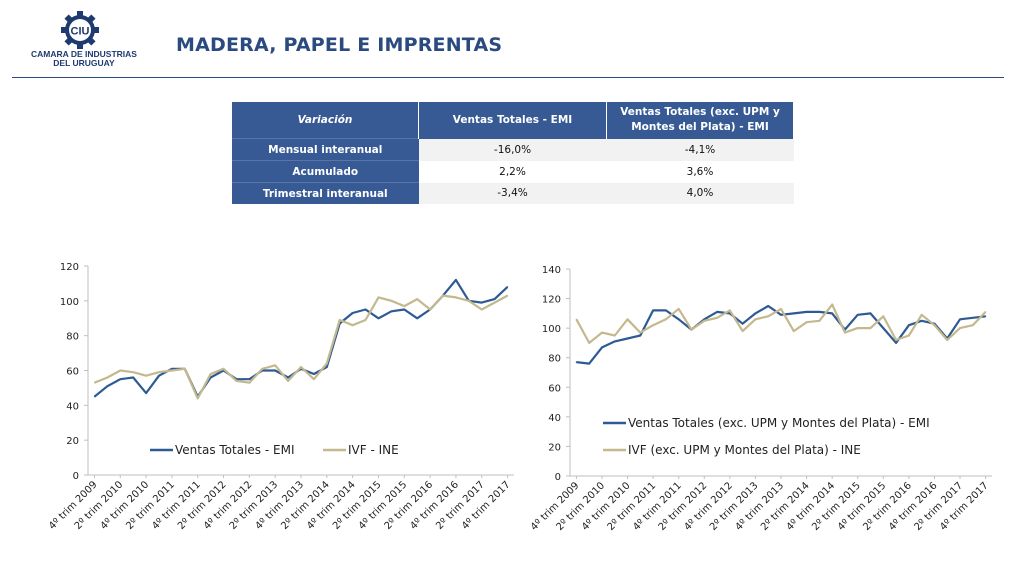 The width and height of the screenshot is (1024, 576). I want to click on y-tick-label: 140, so click(551, 270).